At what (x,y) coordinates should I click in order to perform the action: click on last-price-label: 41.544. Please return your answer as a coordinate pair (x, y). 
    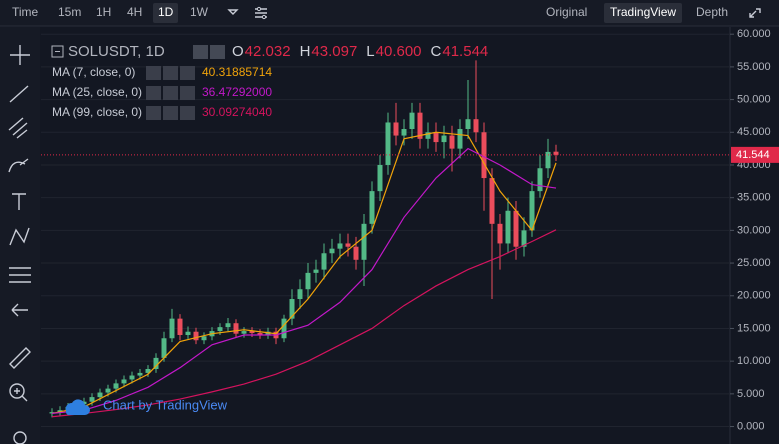
    Looking at the image, I should click on (753, 155).